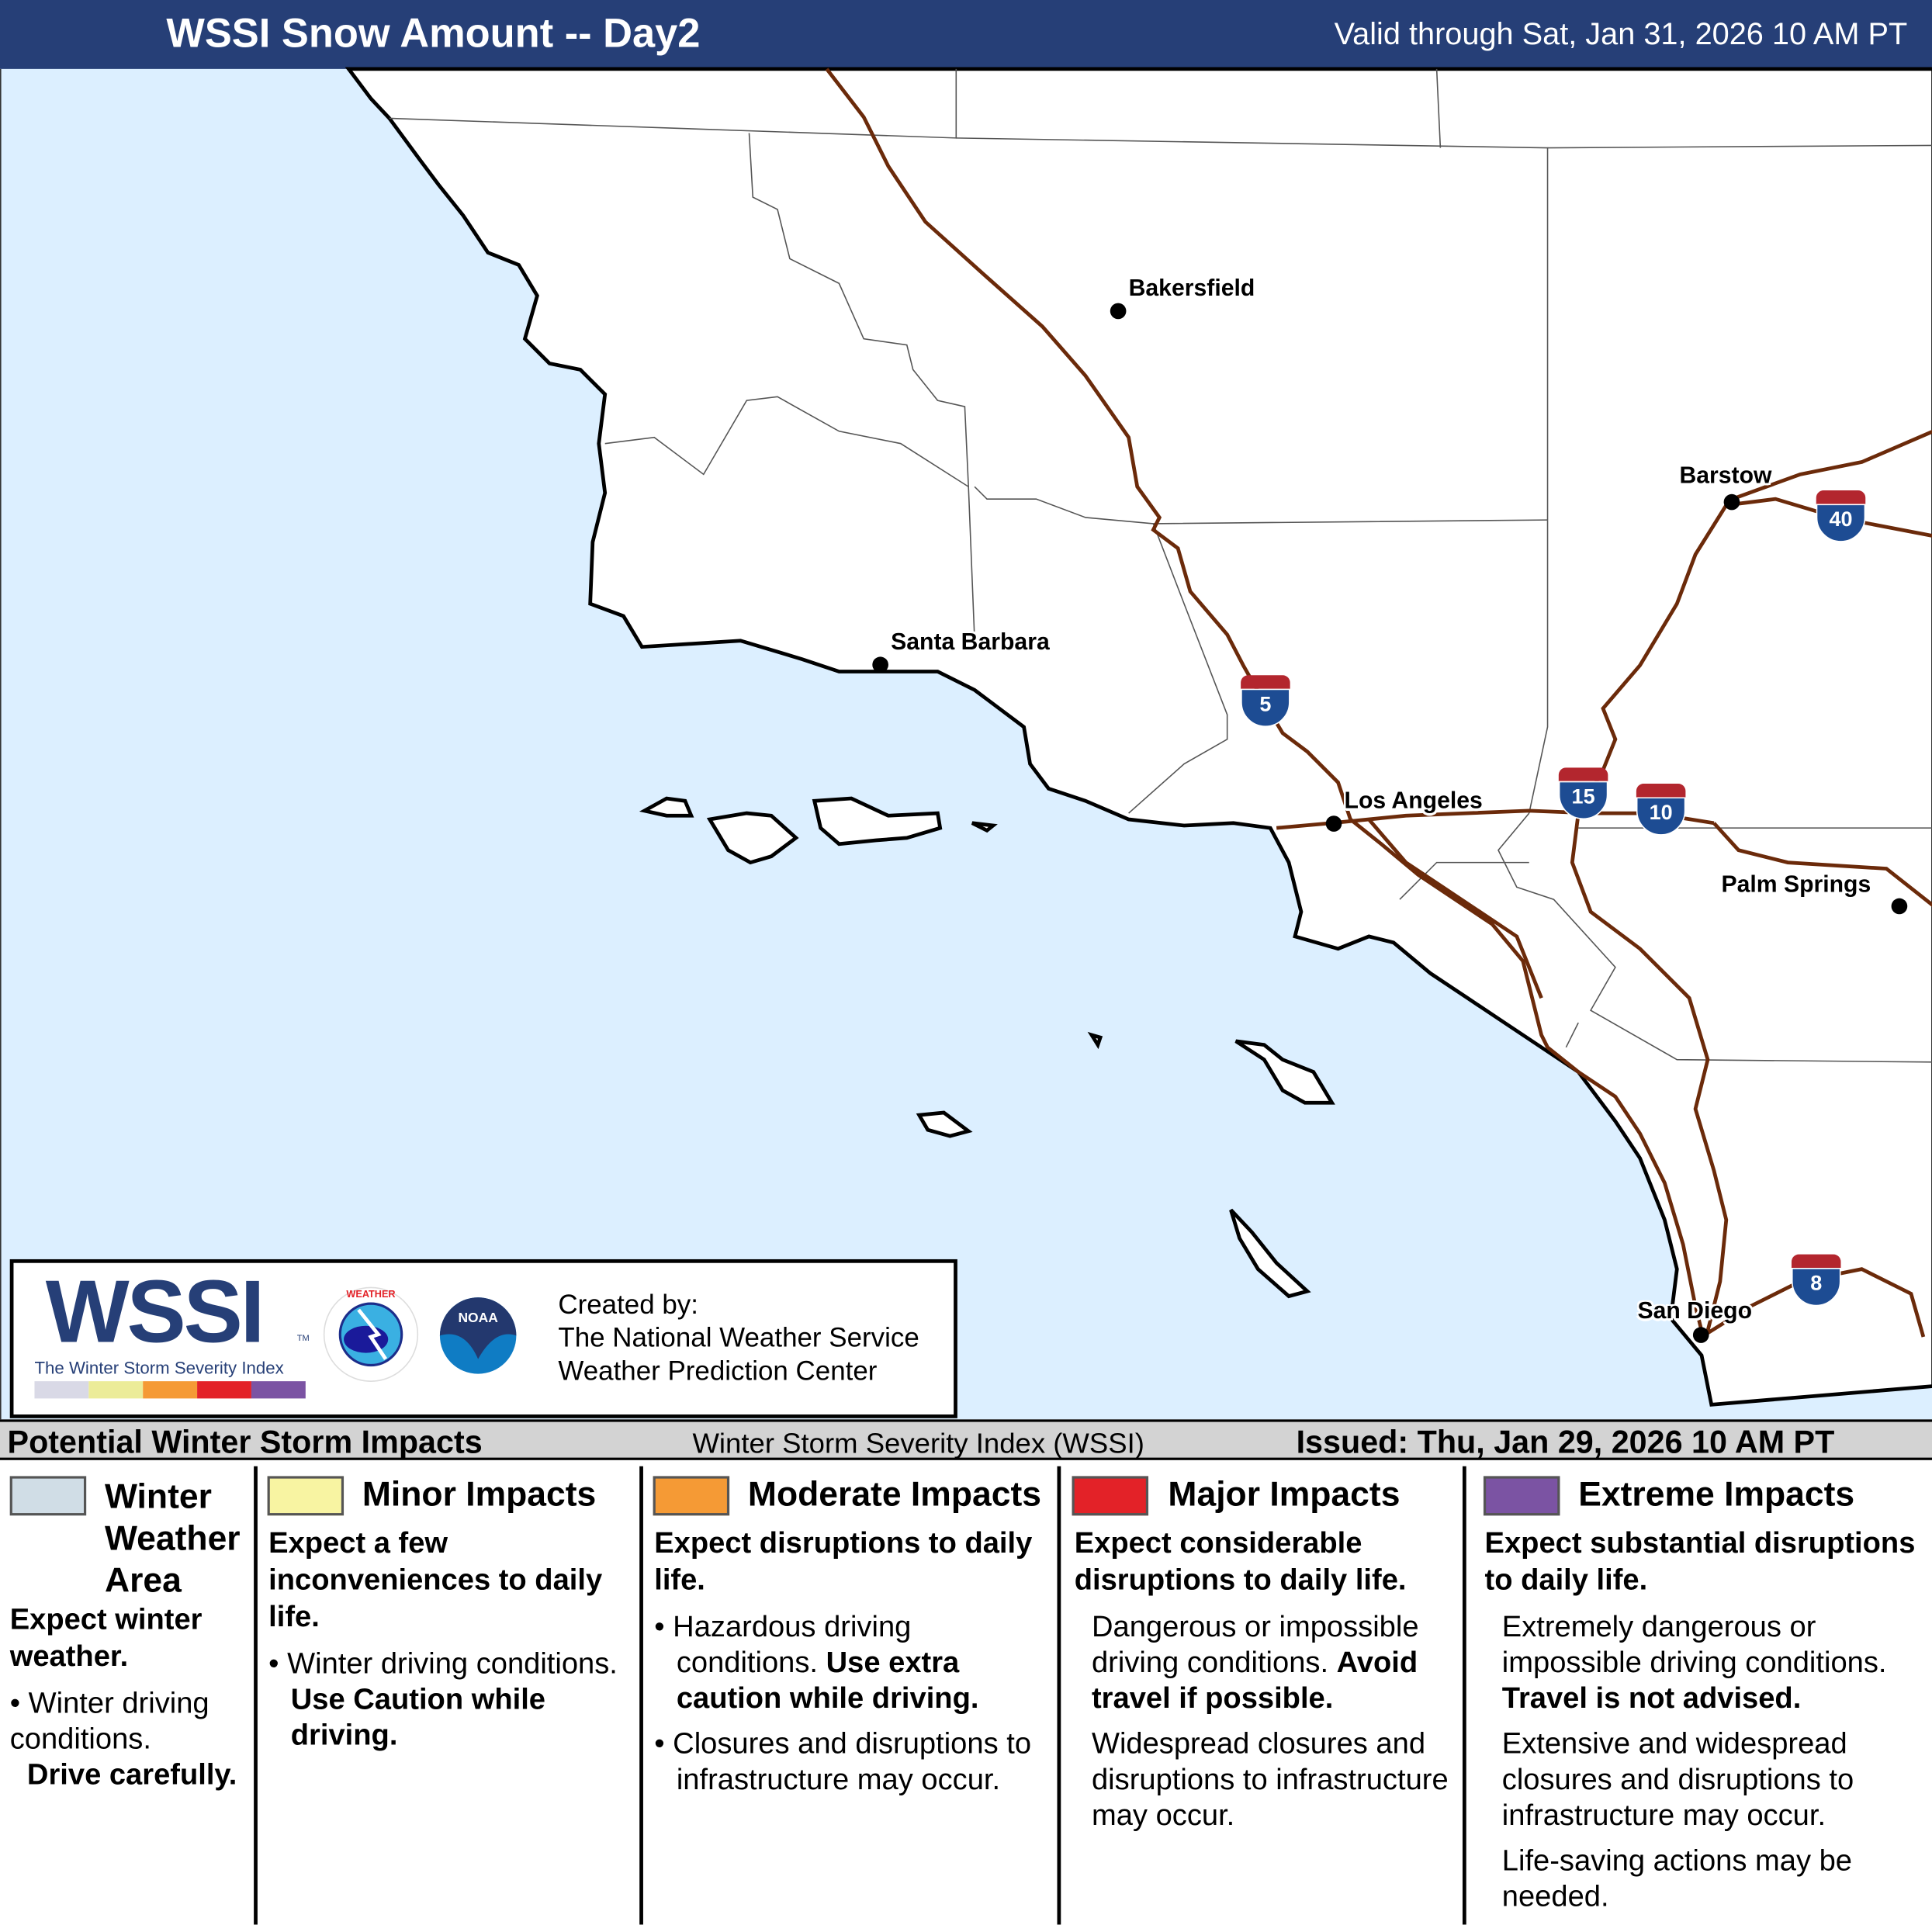  What do you see at coordinates (1333, 823) in the screenshot?
I see `city-dot-los-angeles` at bounding box center [1333, 823].